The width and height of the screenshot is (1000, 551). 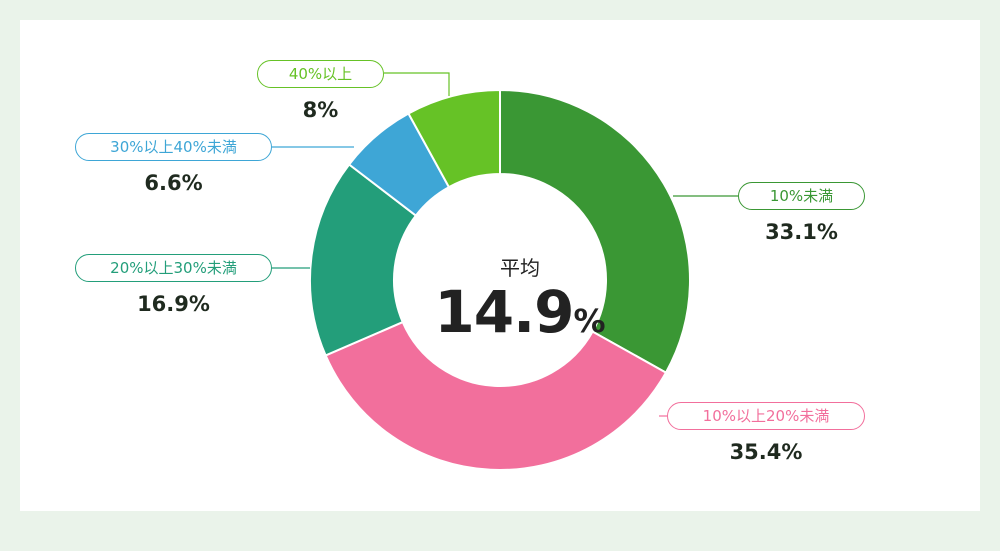 What do you see at coordinates (320, 74) in the screenshot?
I see `slice-label-40-plus: 40%以上` at bounding box center [320, 74].